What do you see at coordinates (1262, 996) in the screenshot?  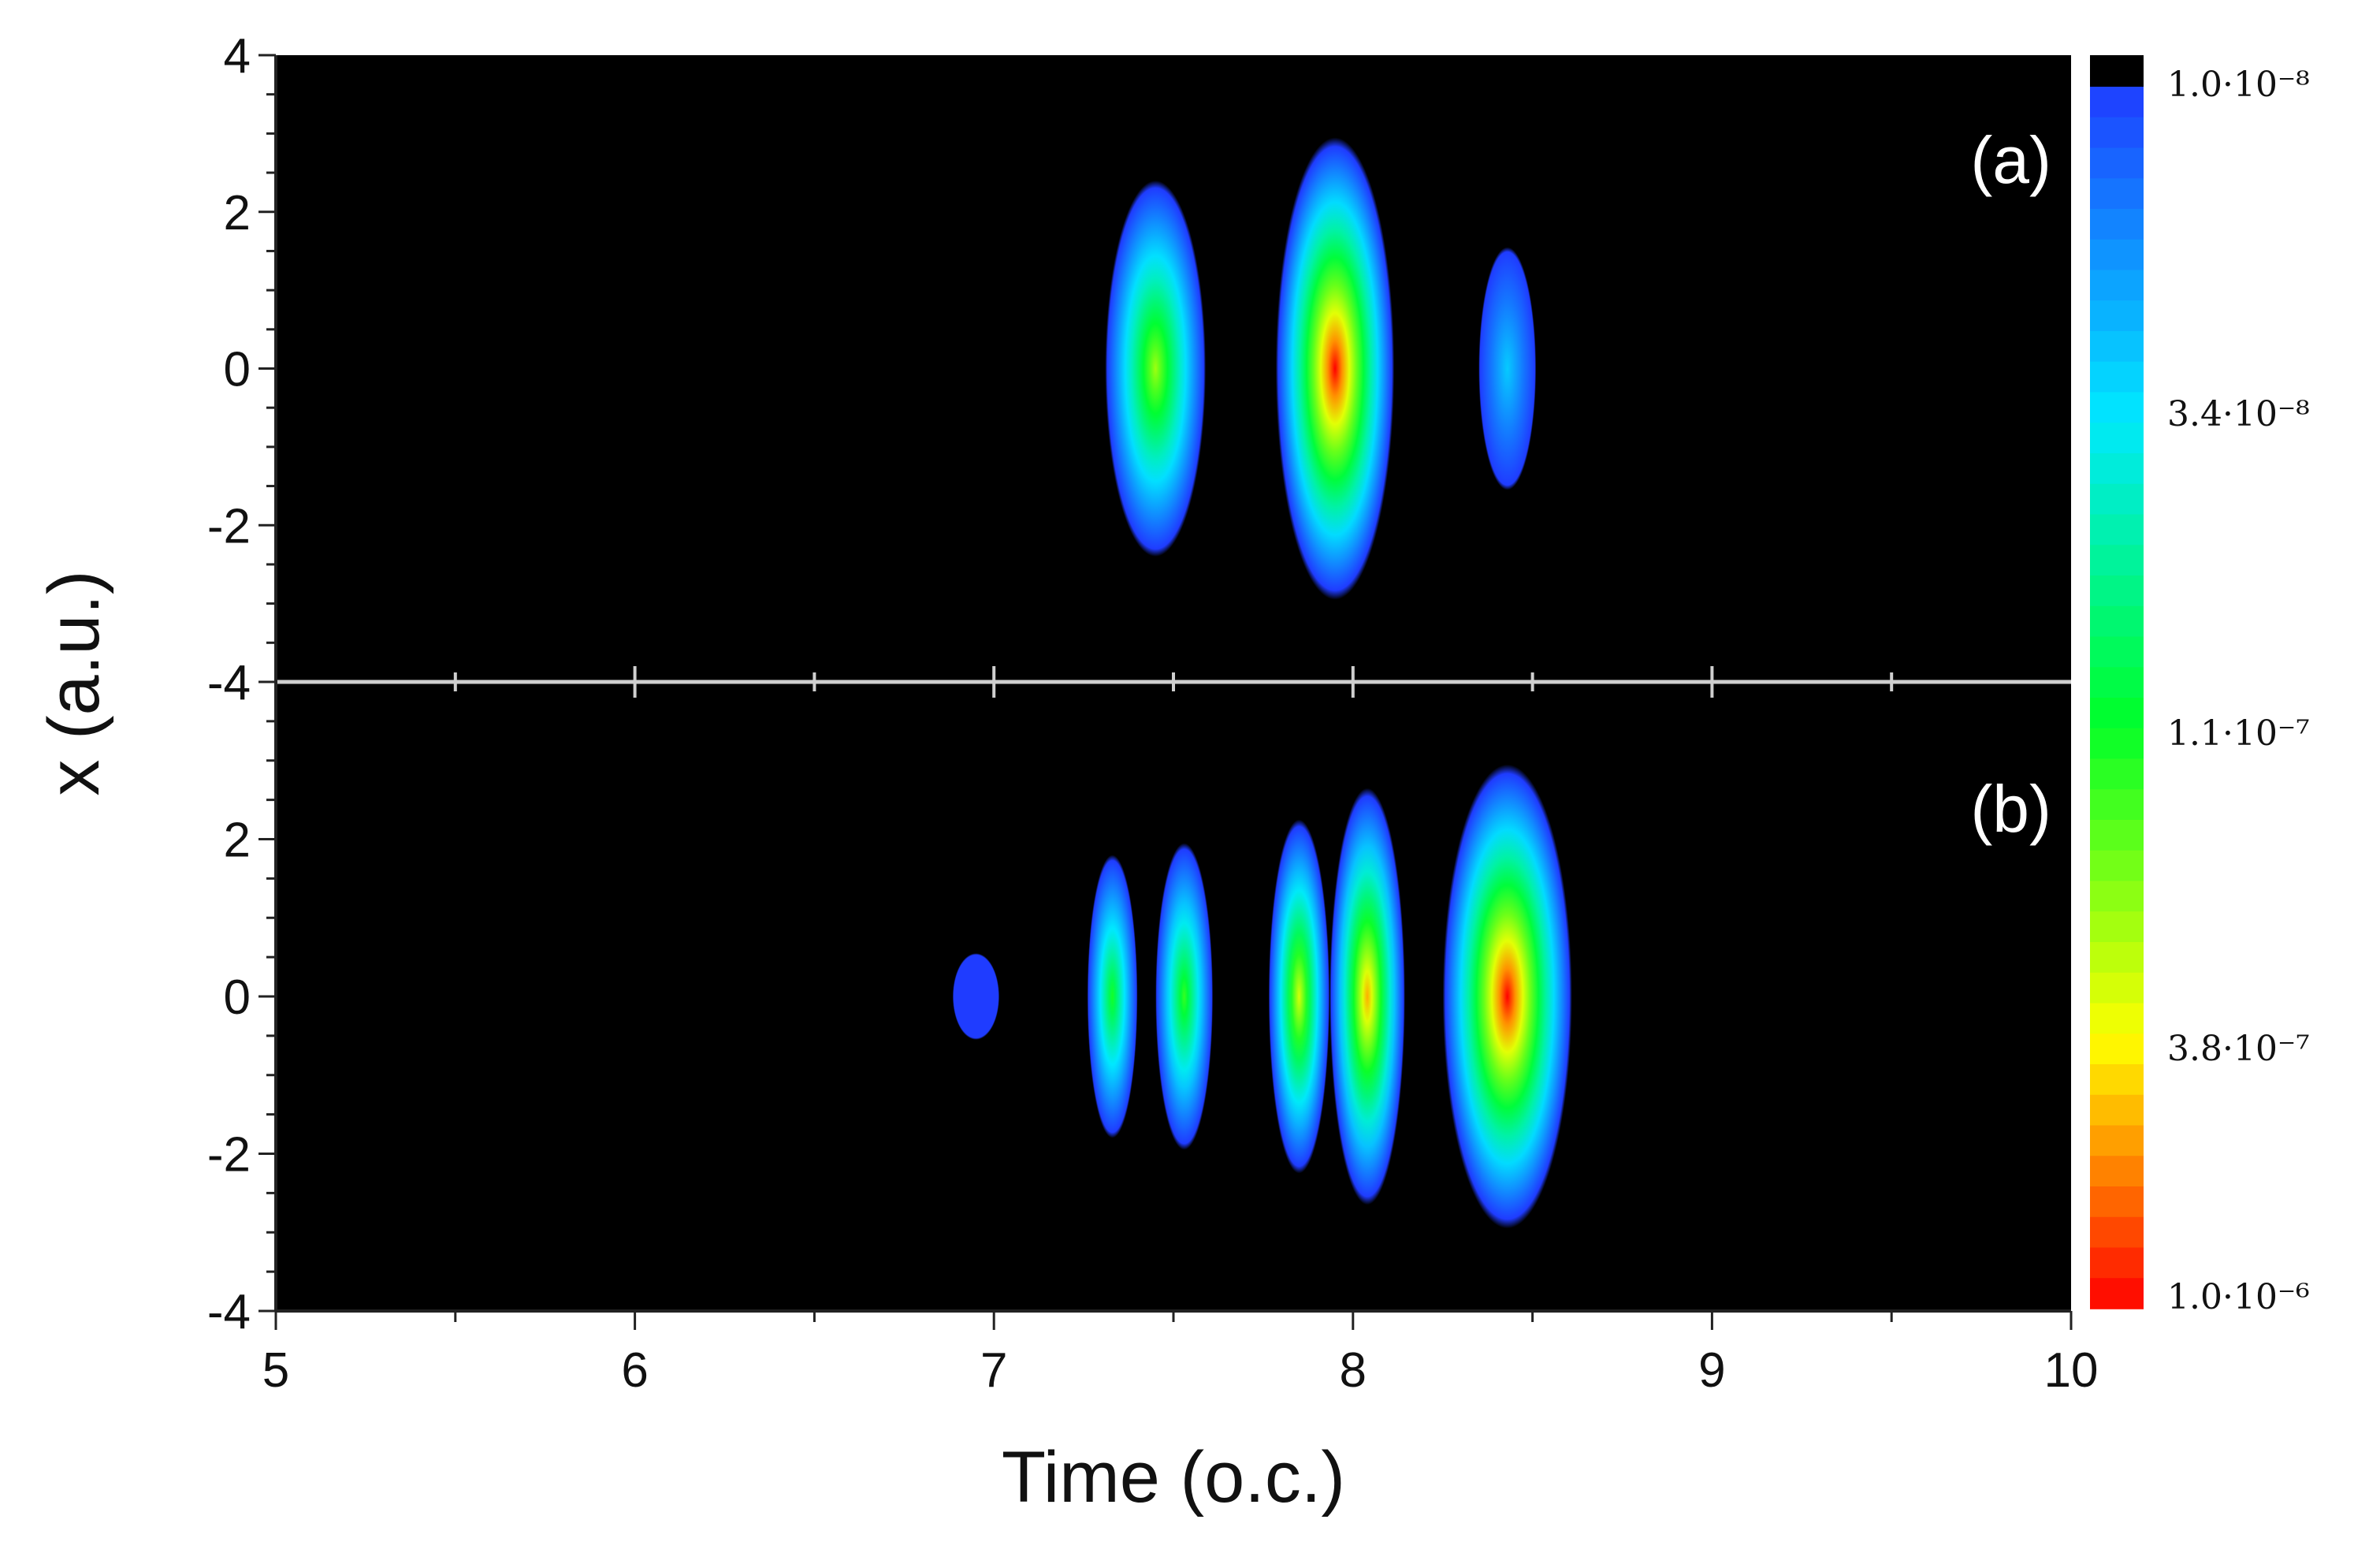 I see `panel-b-blobs` at bounding box center [1262, 996].